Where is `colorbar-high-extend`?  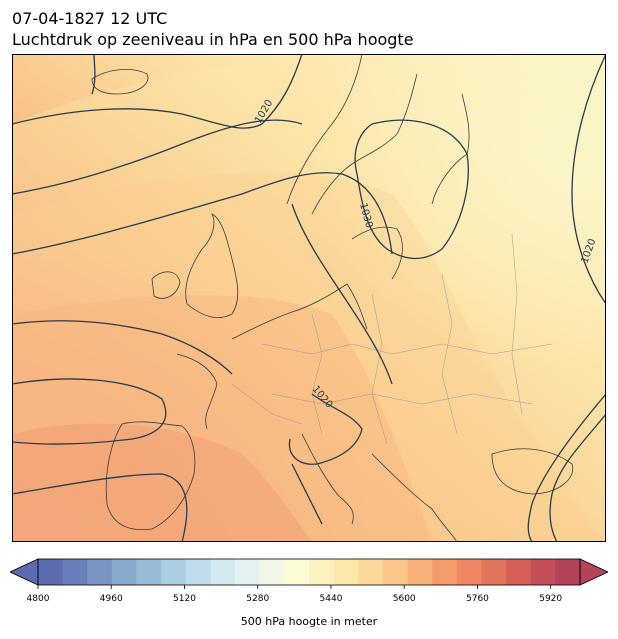 colorbar-high-extend is located at coordinates (593, 572).